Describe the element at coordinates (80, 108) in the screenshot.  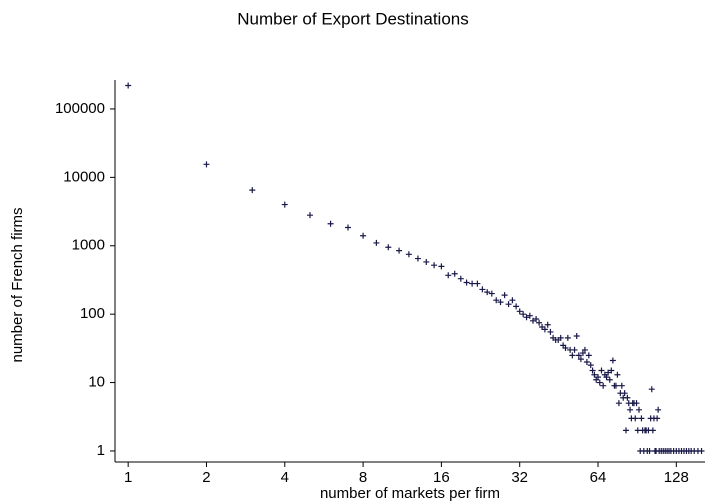
I see `y-tick-label: 100000` at that location.